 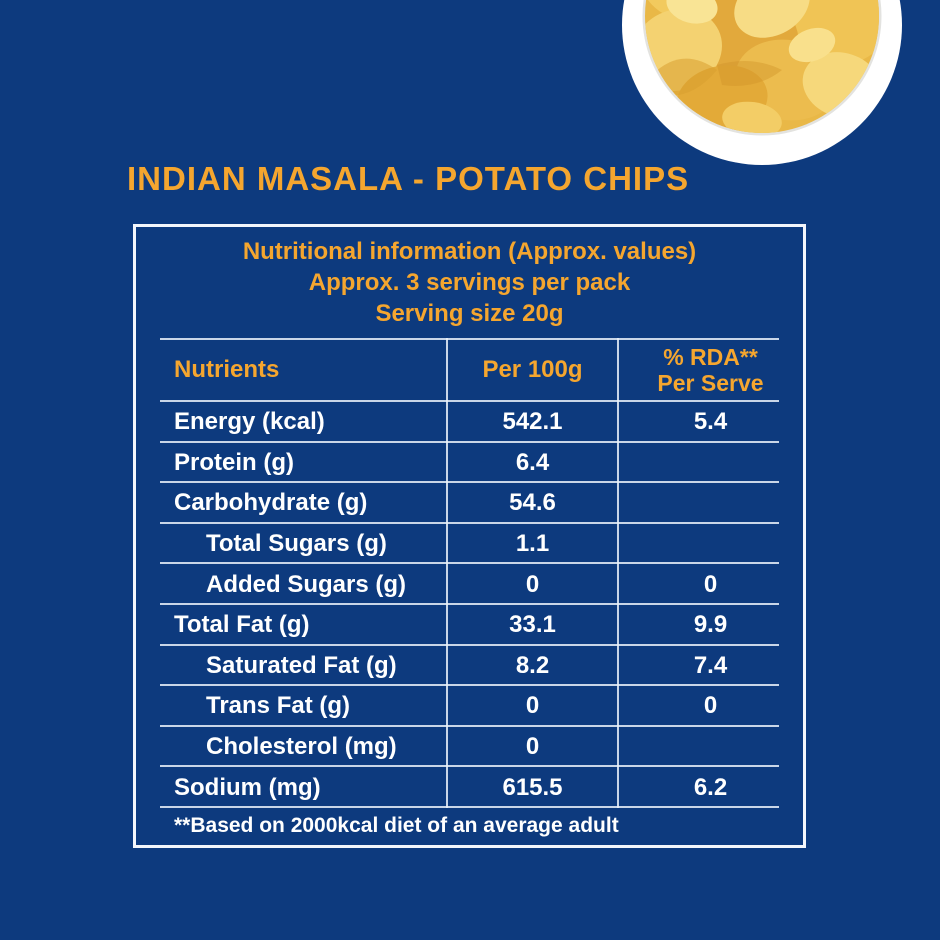 What do you see at coordinates (469, 503) in the screenshot?
I see `table-row-carbohydrate: Carbohydrate (g) 54.6` at bounding box center [469, 503].